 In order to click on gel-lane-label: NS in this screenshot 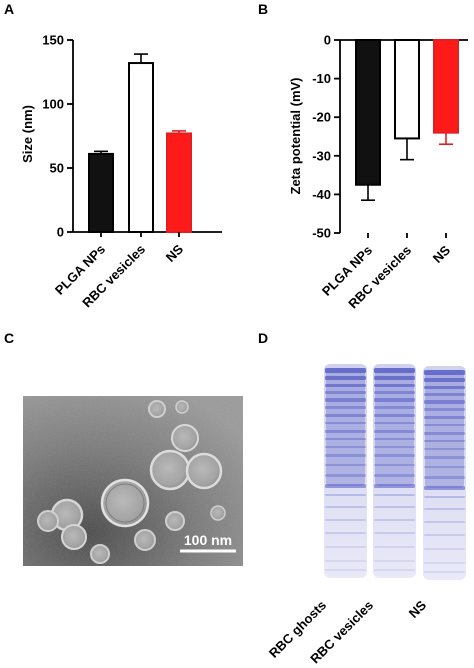, I will do `click(418, 609)`.